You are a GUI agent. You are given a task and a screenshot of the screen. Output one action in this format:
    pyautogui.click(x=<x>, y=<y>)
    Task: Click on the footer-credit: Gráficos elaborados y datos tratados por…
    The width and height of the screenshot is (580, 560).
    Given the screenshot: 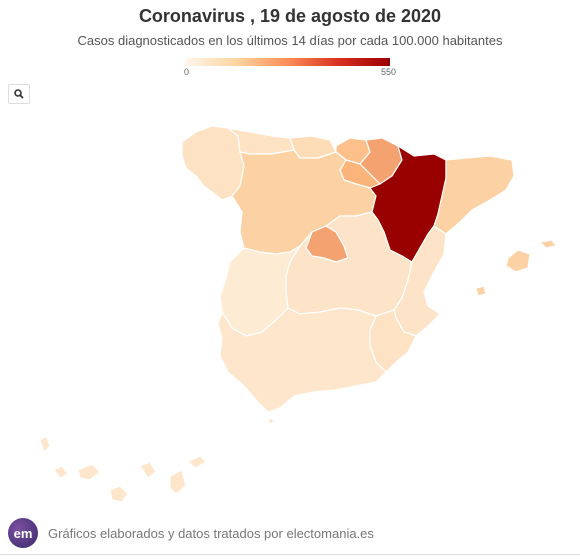 What is the action you would take?
    pyautogui.click(x=211, y=533)
    